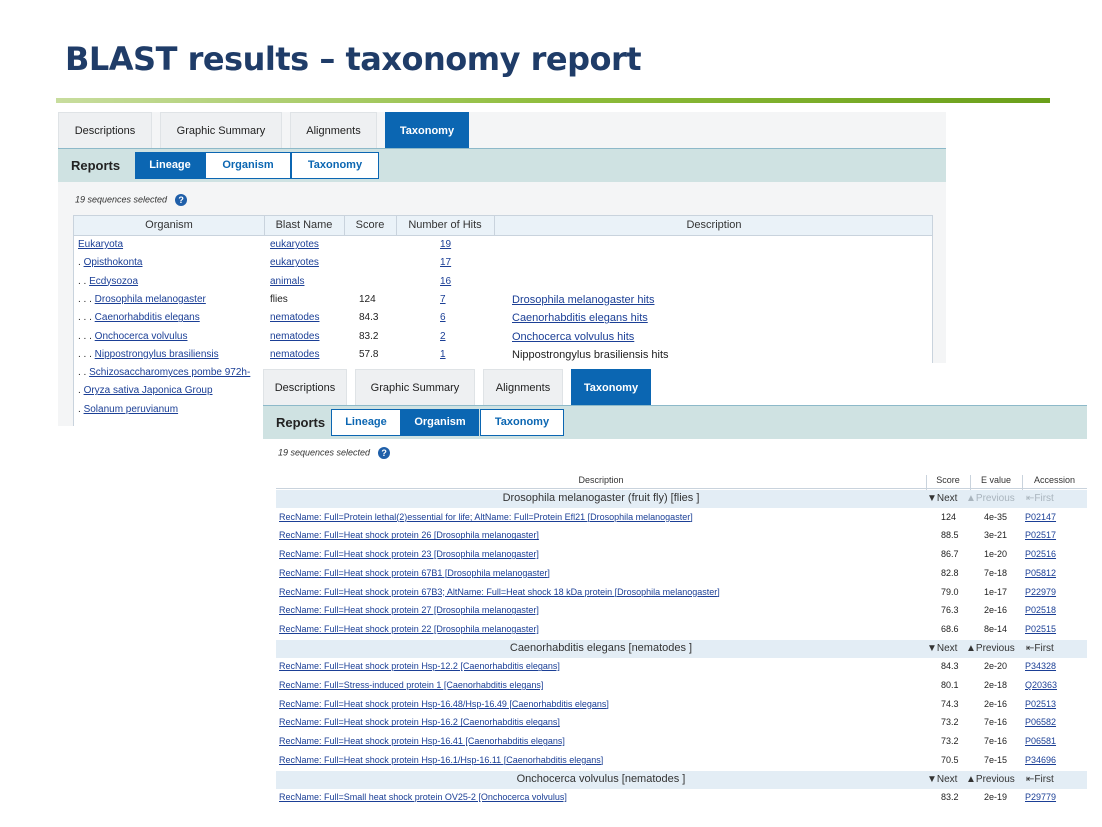 The height and width of the screenshot is (827, 1102). Describe the element at coordinates (440, 422) in the screenshot. I see `report-tab-organism-2: Organism` at that location.